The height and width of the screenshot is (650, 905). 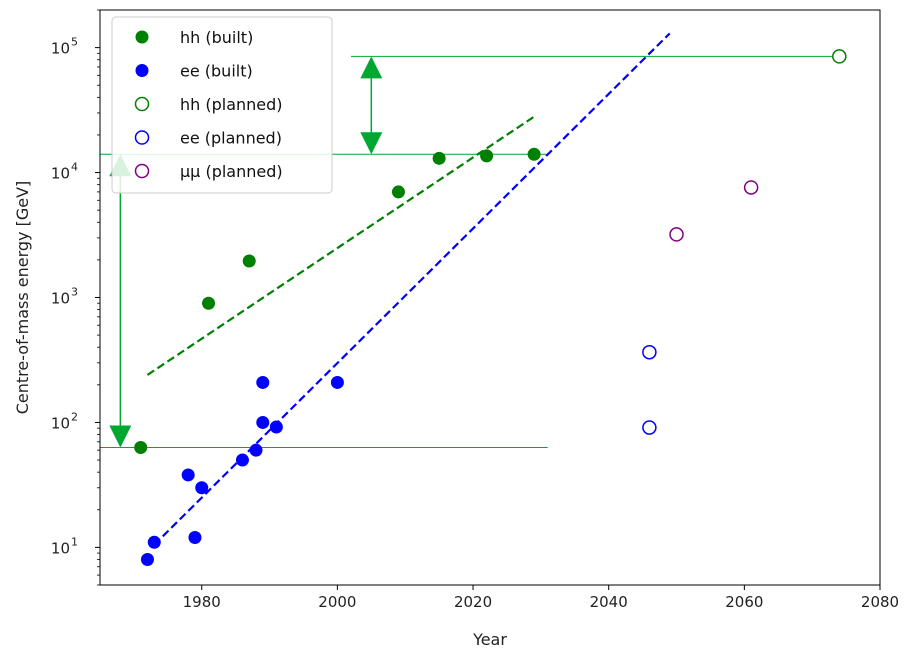 I want to click on y-tick-exponent: 1, so click(x=74, y=541).